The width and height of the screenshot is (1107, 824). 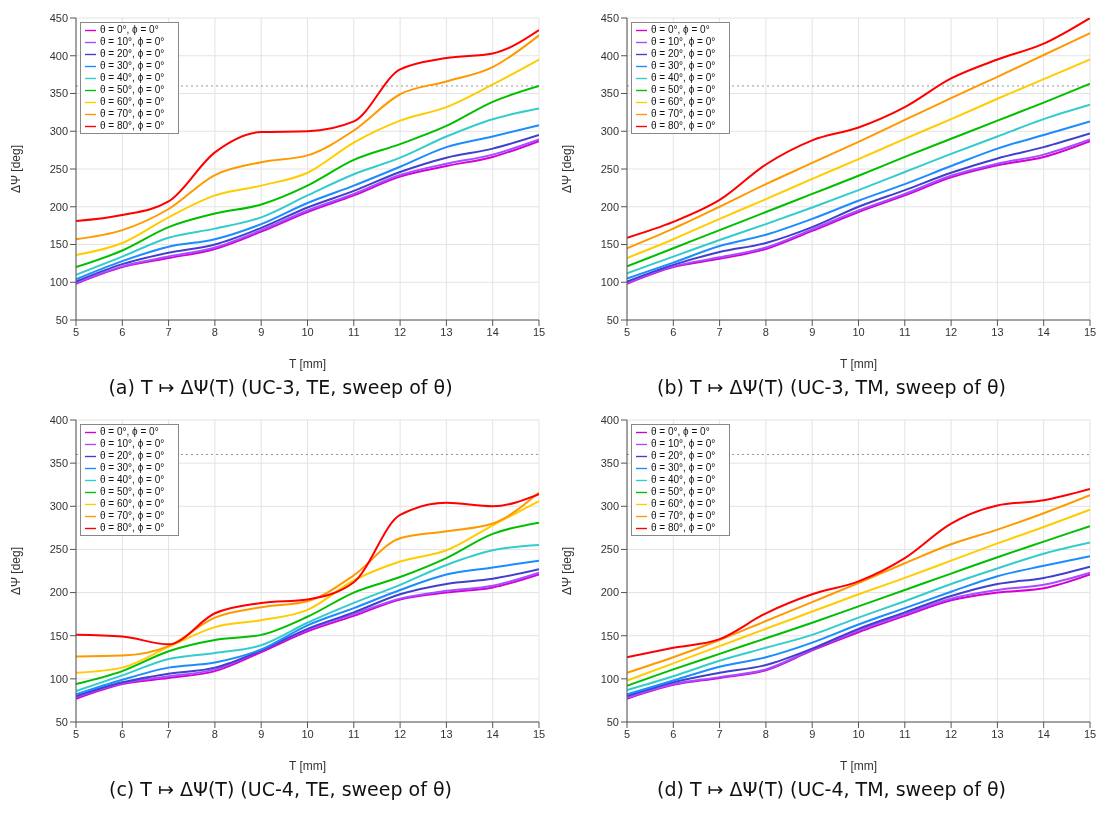 I want to click on text: (b) T ↦ ΔΨ(T) (UC-3, TM, sweep of θ), so click(x=831, y=388).